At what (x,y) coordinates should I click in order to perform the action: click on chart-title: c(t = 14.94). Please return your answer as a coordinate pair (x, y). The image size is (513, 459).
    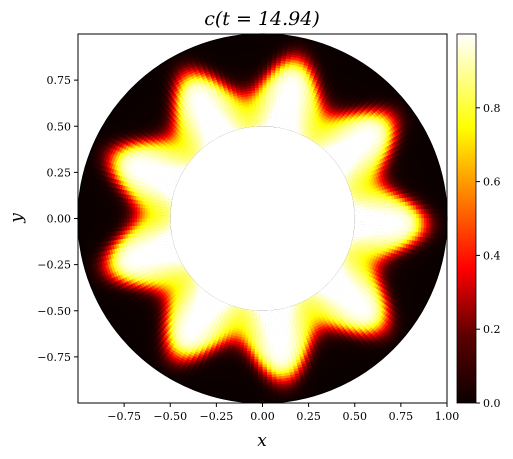
    Looking at the image, I should click on (262, 19).